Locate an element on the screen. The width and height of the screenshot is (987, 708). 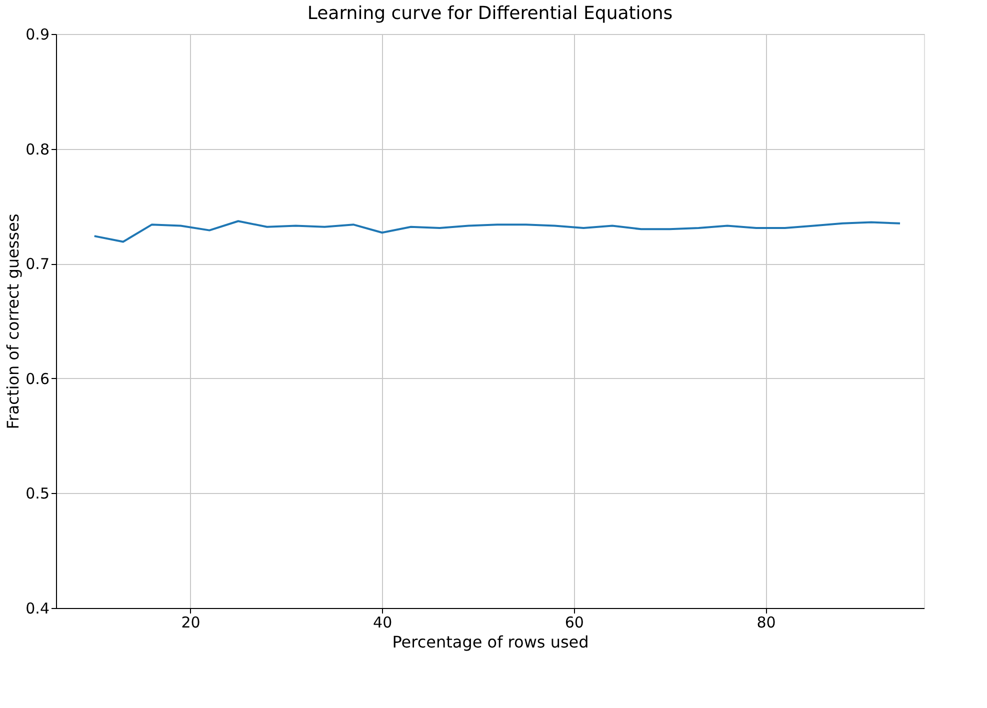
y-tick-label: 0.5 is located at coordinates (38, 493).